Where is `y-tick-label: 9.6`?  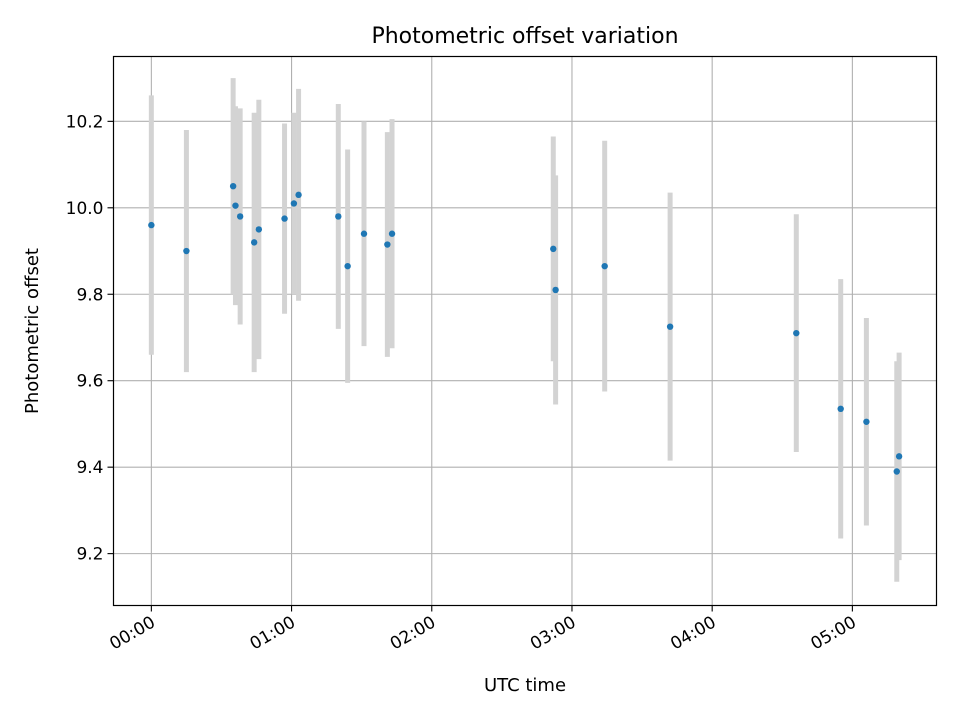
y-tick-label: 9.6 is located at coordinates (89, 382).